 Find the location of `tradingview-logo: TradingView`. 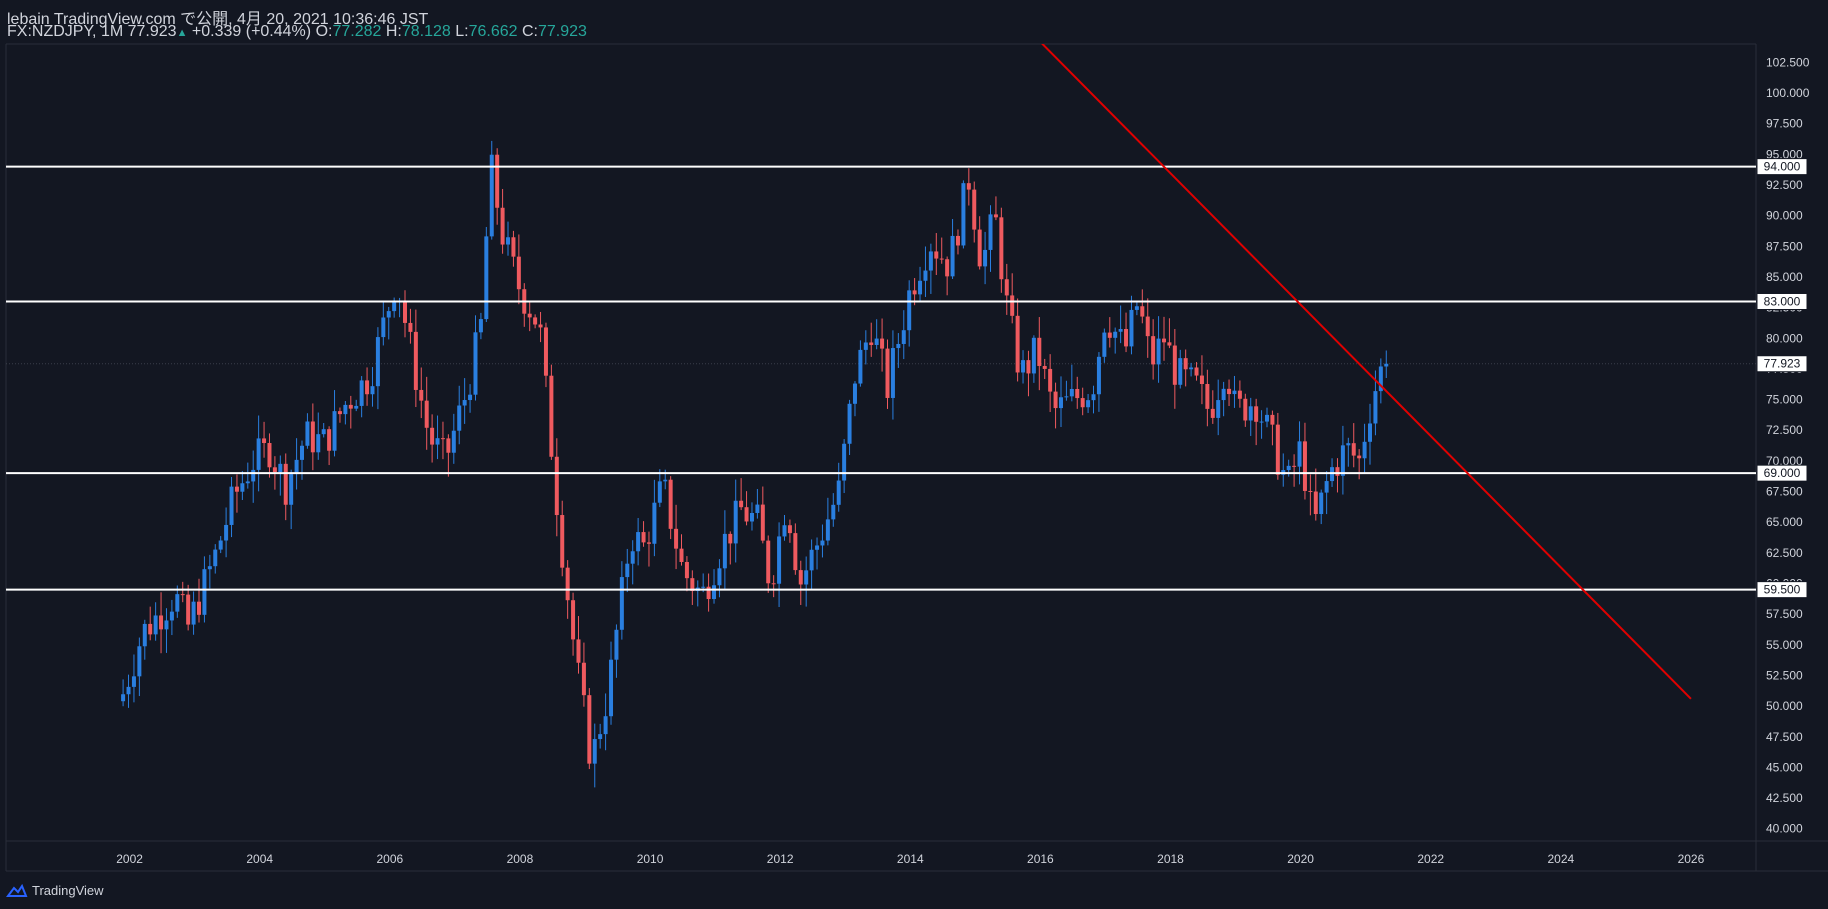

tradingview-logo: TradingView is located at coordinates (55, 890).